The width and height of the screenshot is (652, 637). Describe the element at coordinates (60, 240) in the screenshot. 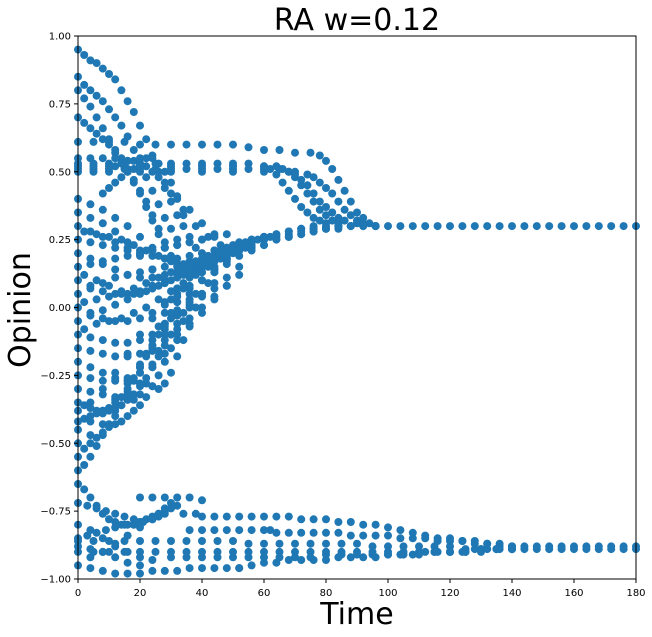

I see `y-tick-label: 0.25` at that location.